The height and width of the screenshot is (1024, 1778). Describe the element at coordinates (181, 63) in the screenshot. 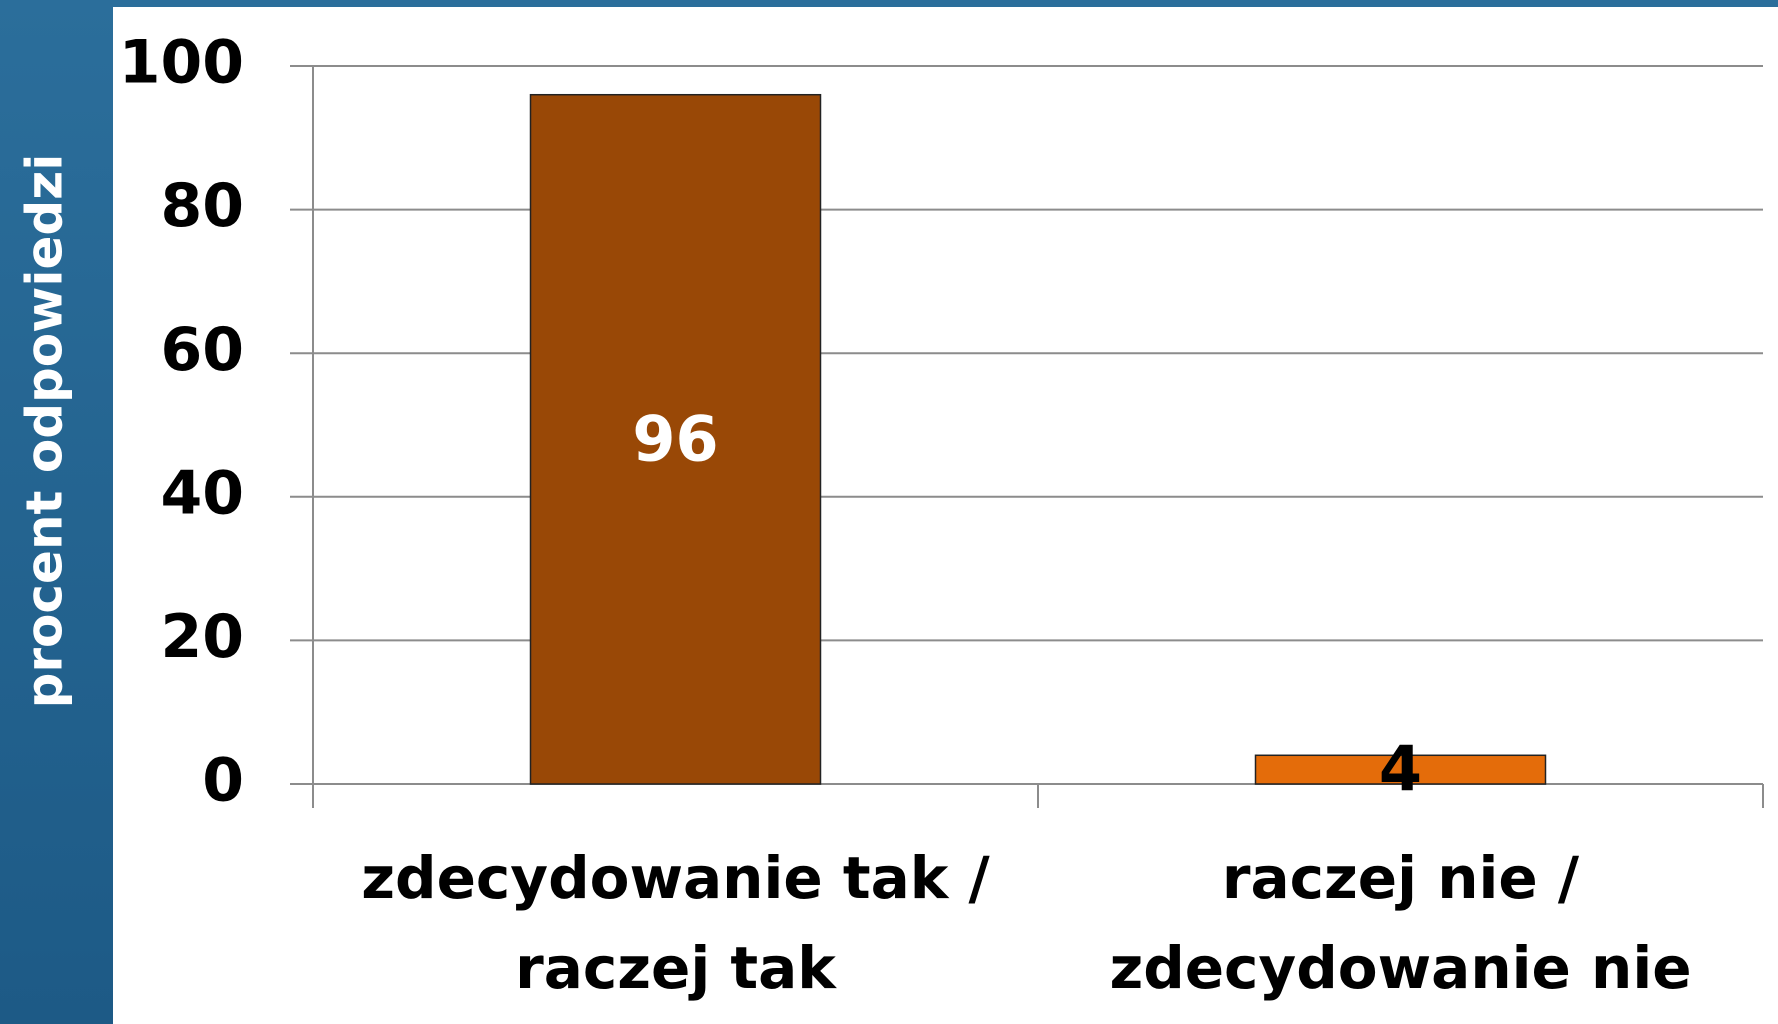

I see `y-tick-label: 100` at that location.